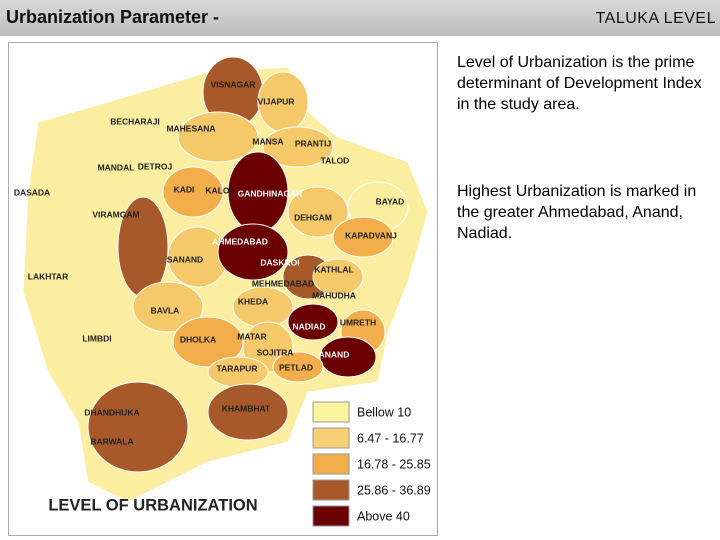 This screenshot has height=540, width=720. What do you see at coordinates (313, 217) in the screenshot?
I see `region-label: DEHGAM` at bounding box center [313, 217].